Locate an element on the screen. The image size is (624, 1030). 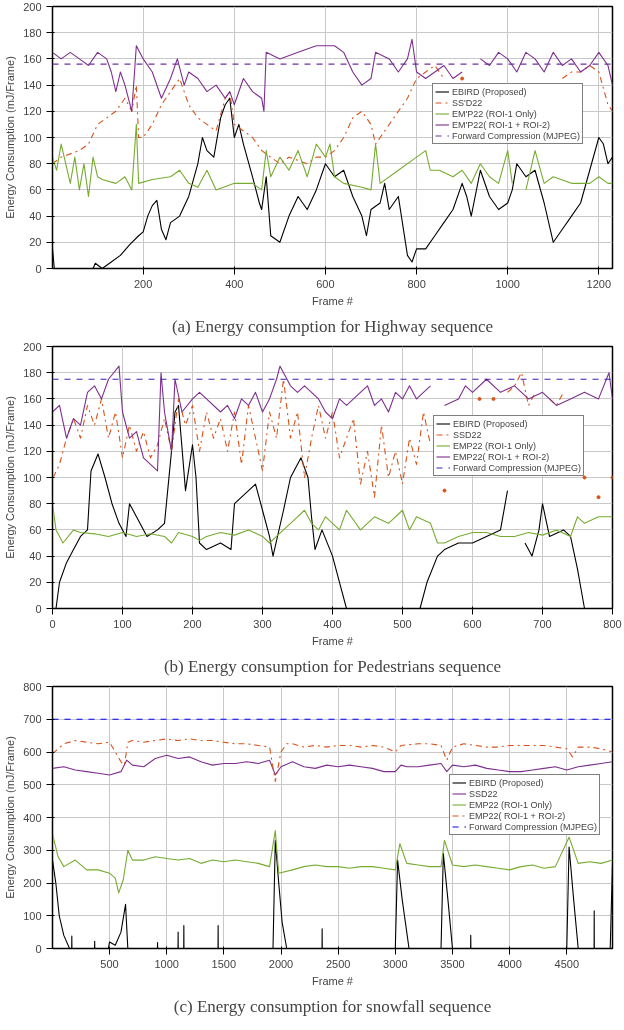
x-tick-label: 4500 is located at coordinates (567, 963).